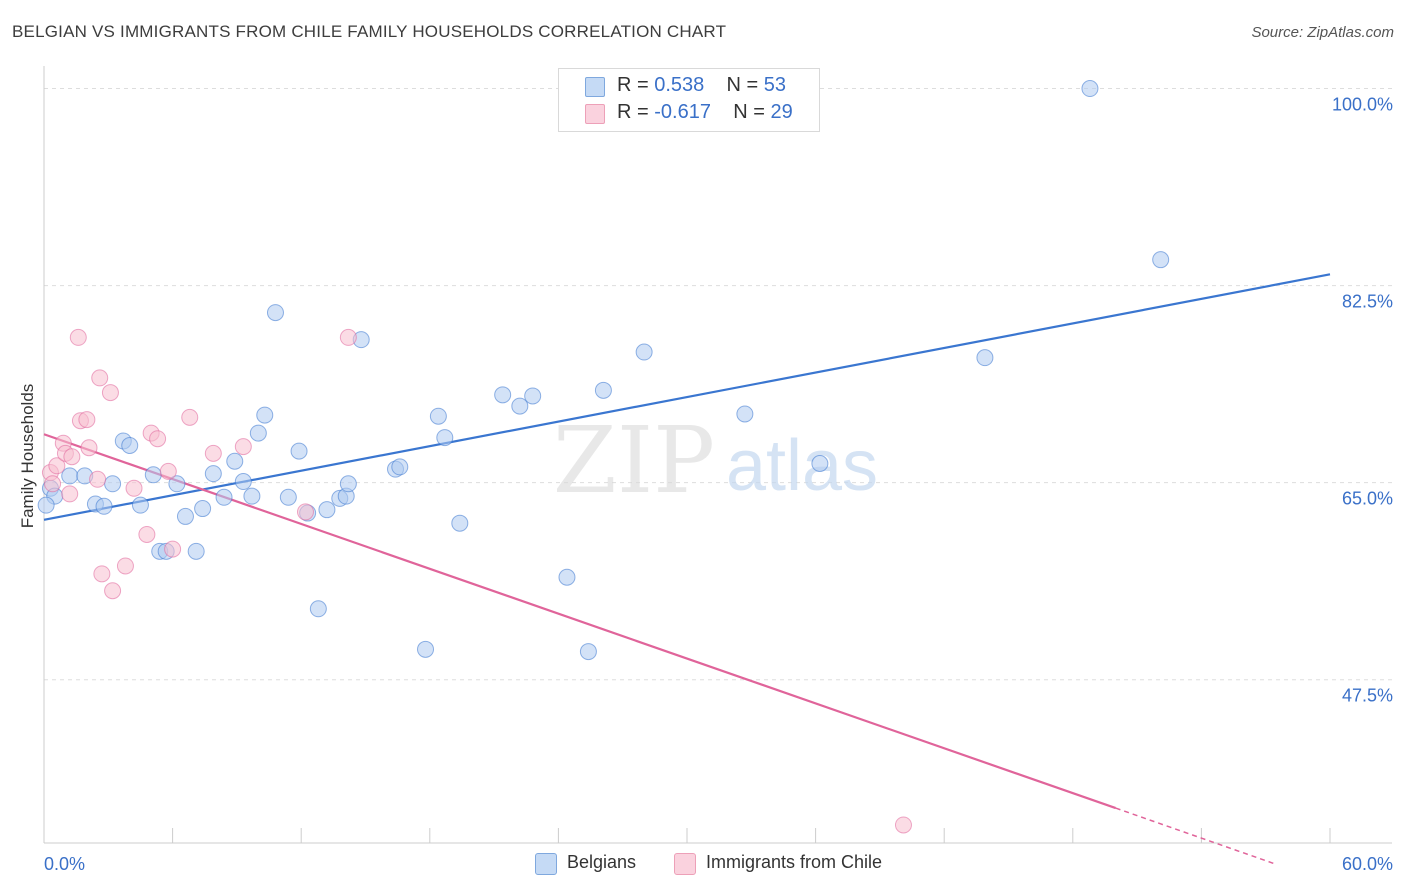 The height and width of the screenshot is (892, 1406). I want to click on y-tick-label: 65.0%, so click(1367, 499).